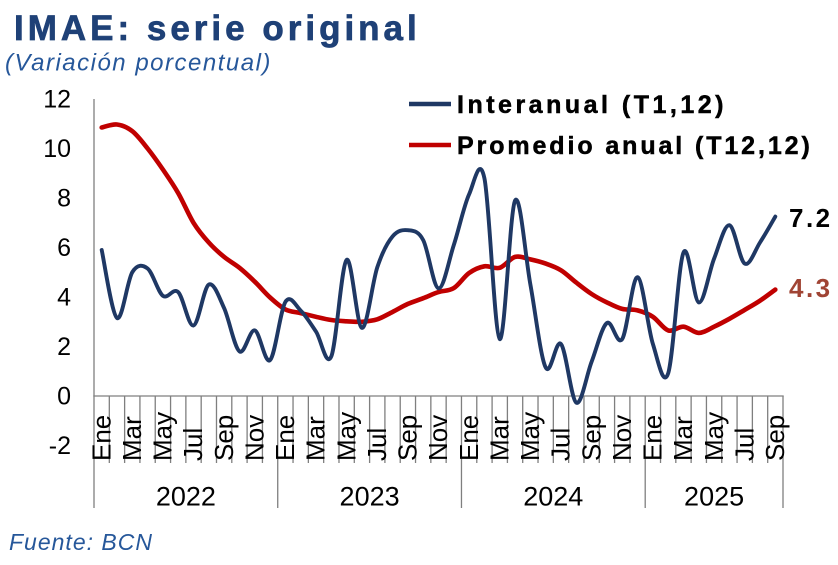 The width and height of the screenshot is (838, 565). What do you see at coordinates (811, 288) in the screenshot?
I see `svg-text: 4.3` at bounding box center [811, 288].